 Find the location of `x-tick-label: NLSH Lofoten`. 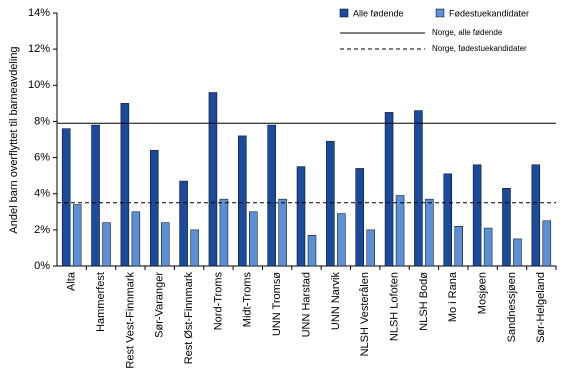

x-tick-label: NLSH Lofoten is located at coordinates (394, 306).